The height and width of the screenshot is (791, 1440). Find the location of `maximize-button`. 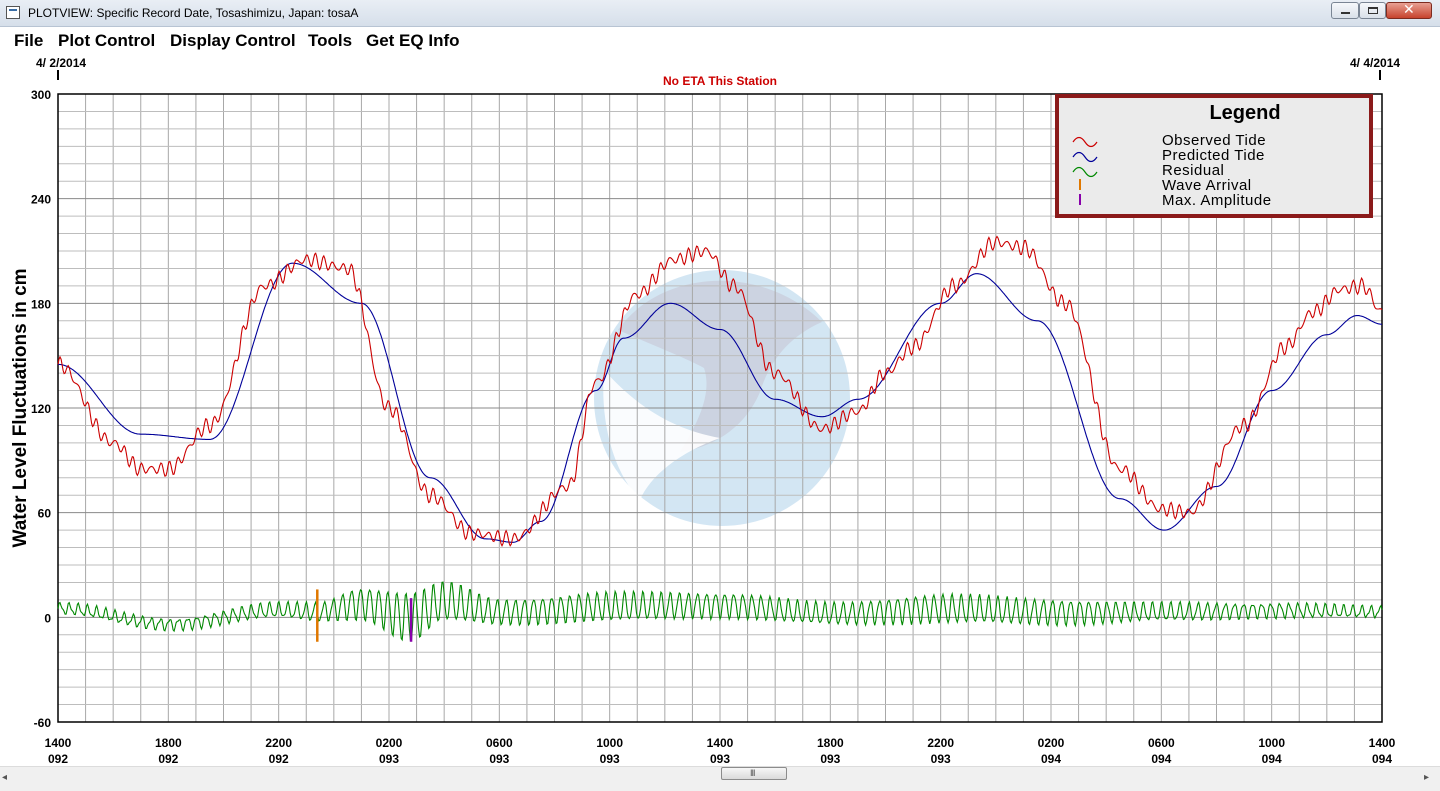

maximize-button is located at coordinates (1372, 10).